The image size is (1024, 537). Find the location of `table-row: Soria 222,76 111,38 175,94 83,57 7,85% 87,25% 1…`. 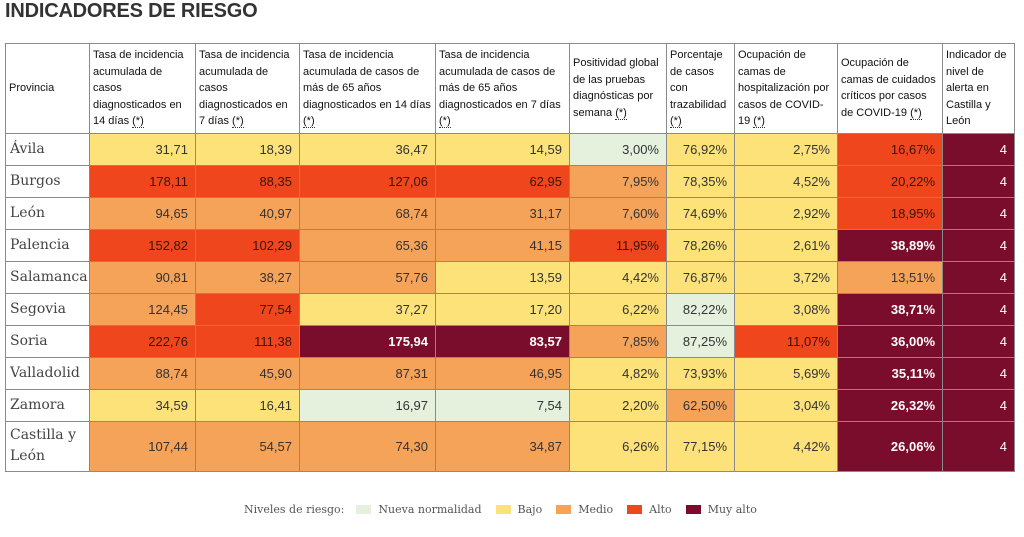

table-row: Soria 222,76 111,38 175,94 83,57 7,85% 87,25% 1… is located at coordinates (510, 341).